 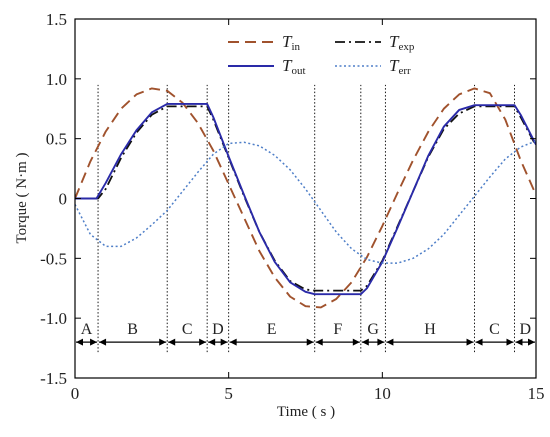 I want to click on y-axis-title: Torque ( N·m ), so click(x=22, y=197).